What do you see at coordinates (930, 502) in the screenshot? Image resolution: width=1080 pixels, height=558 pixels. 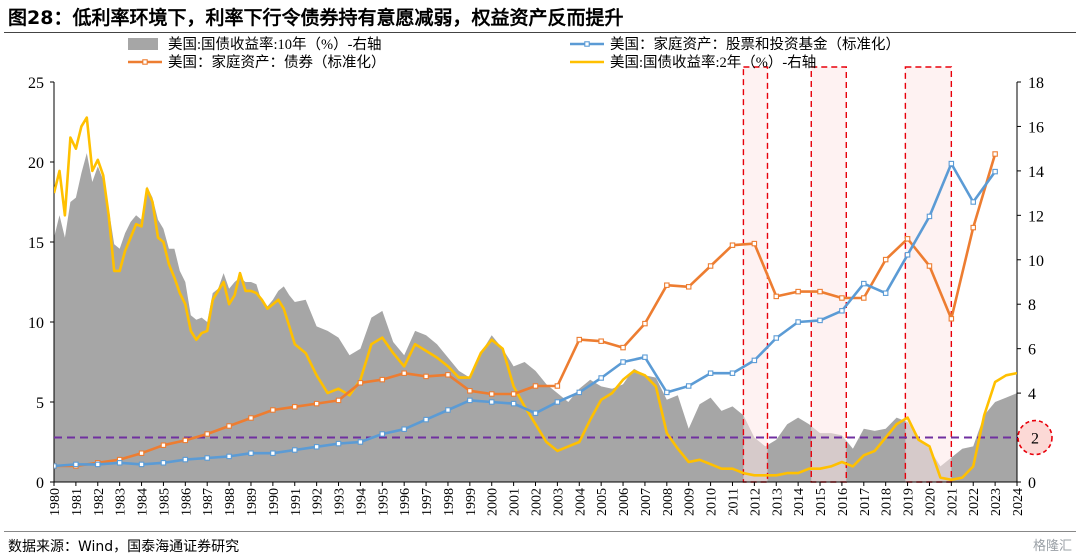 I see `x-tick-label: 2020` at bounding box center [930, 502].